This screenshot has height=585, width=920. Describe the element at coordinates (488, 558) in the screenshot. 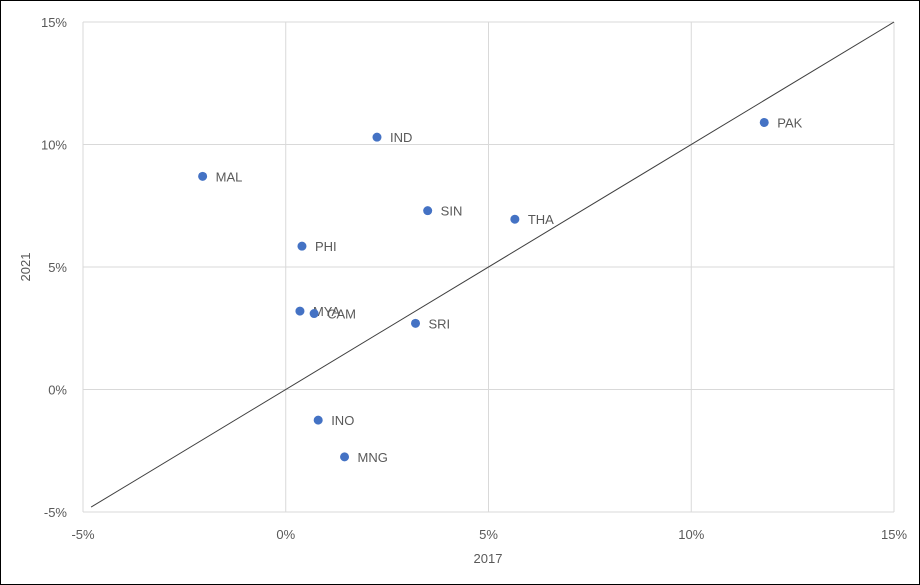

I see `x-axis-title: 2017` at that location.